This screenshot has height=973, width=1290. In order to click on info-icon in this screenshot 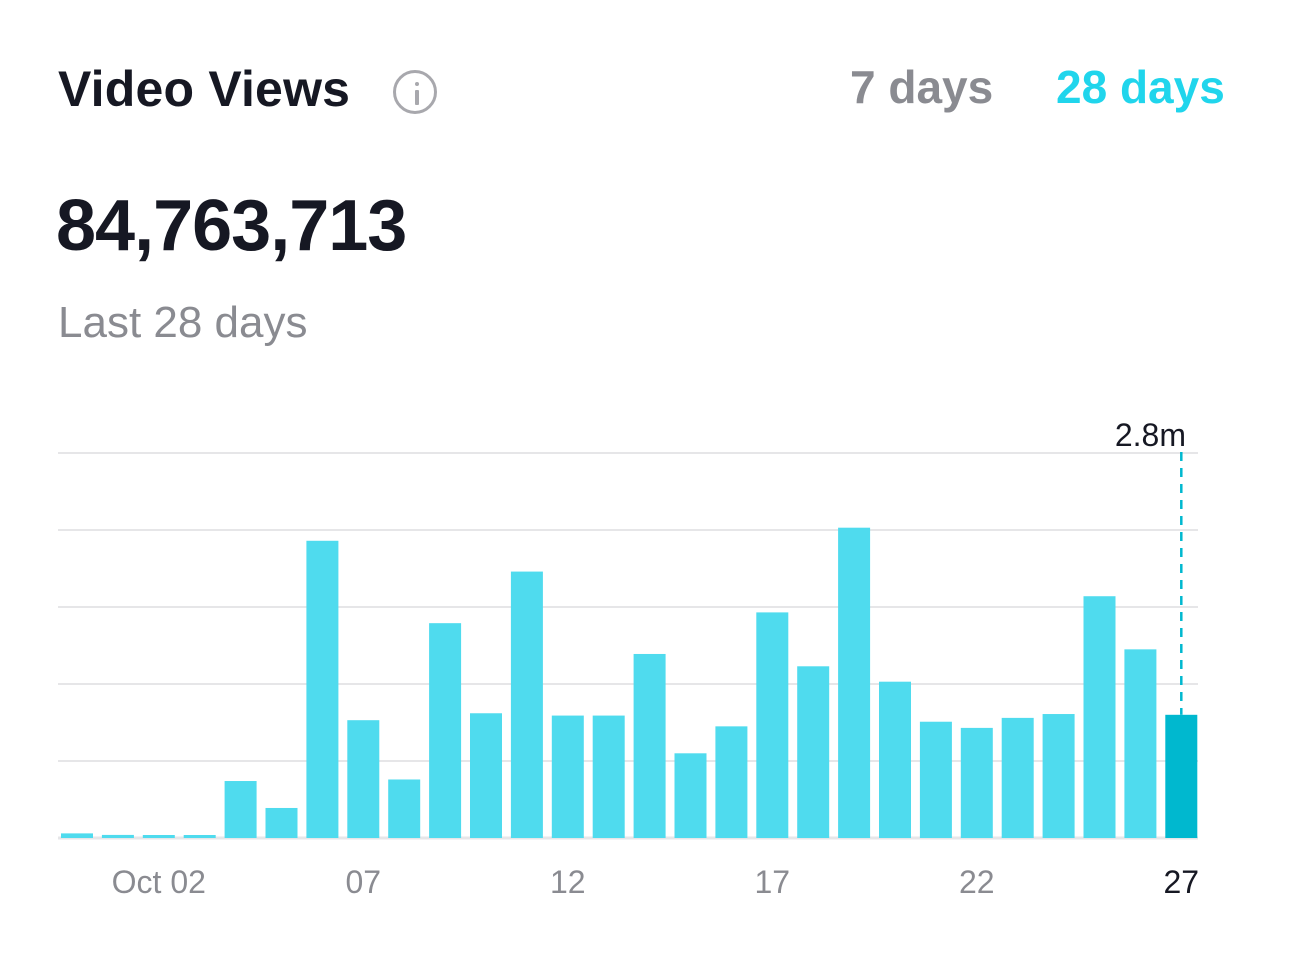, I will do `click(415, 92)`.